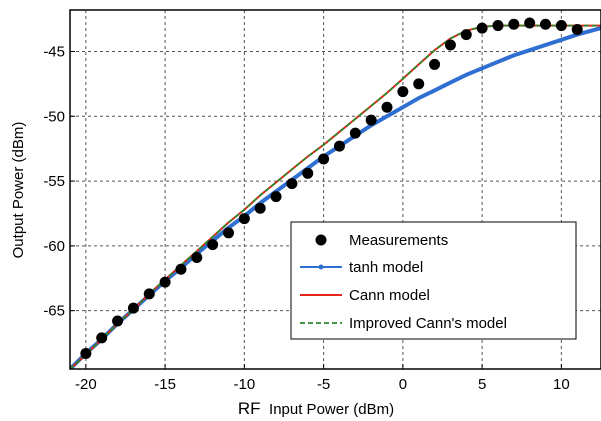  What do you see at coordinates (389, 295) in the screenshot?
I see `legend-label: Cann model` at bounding box center [389, 295].